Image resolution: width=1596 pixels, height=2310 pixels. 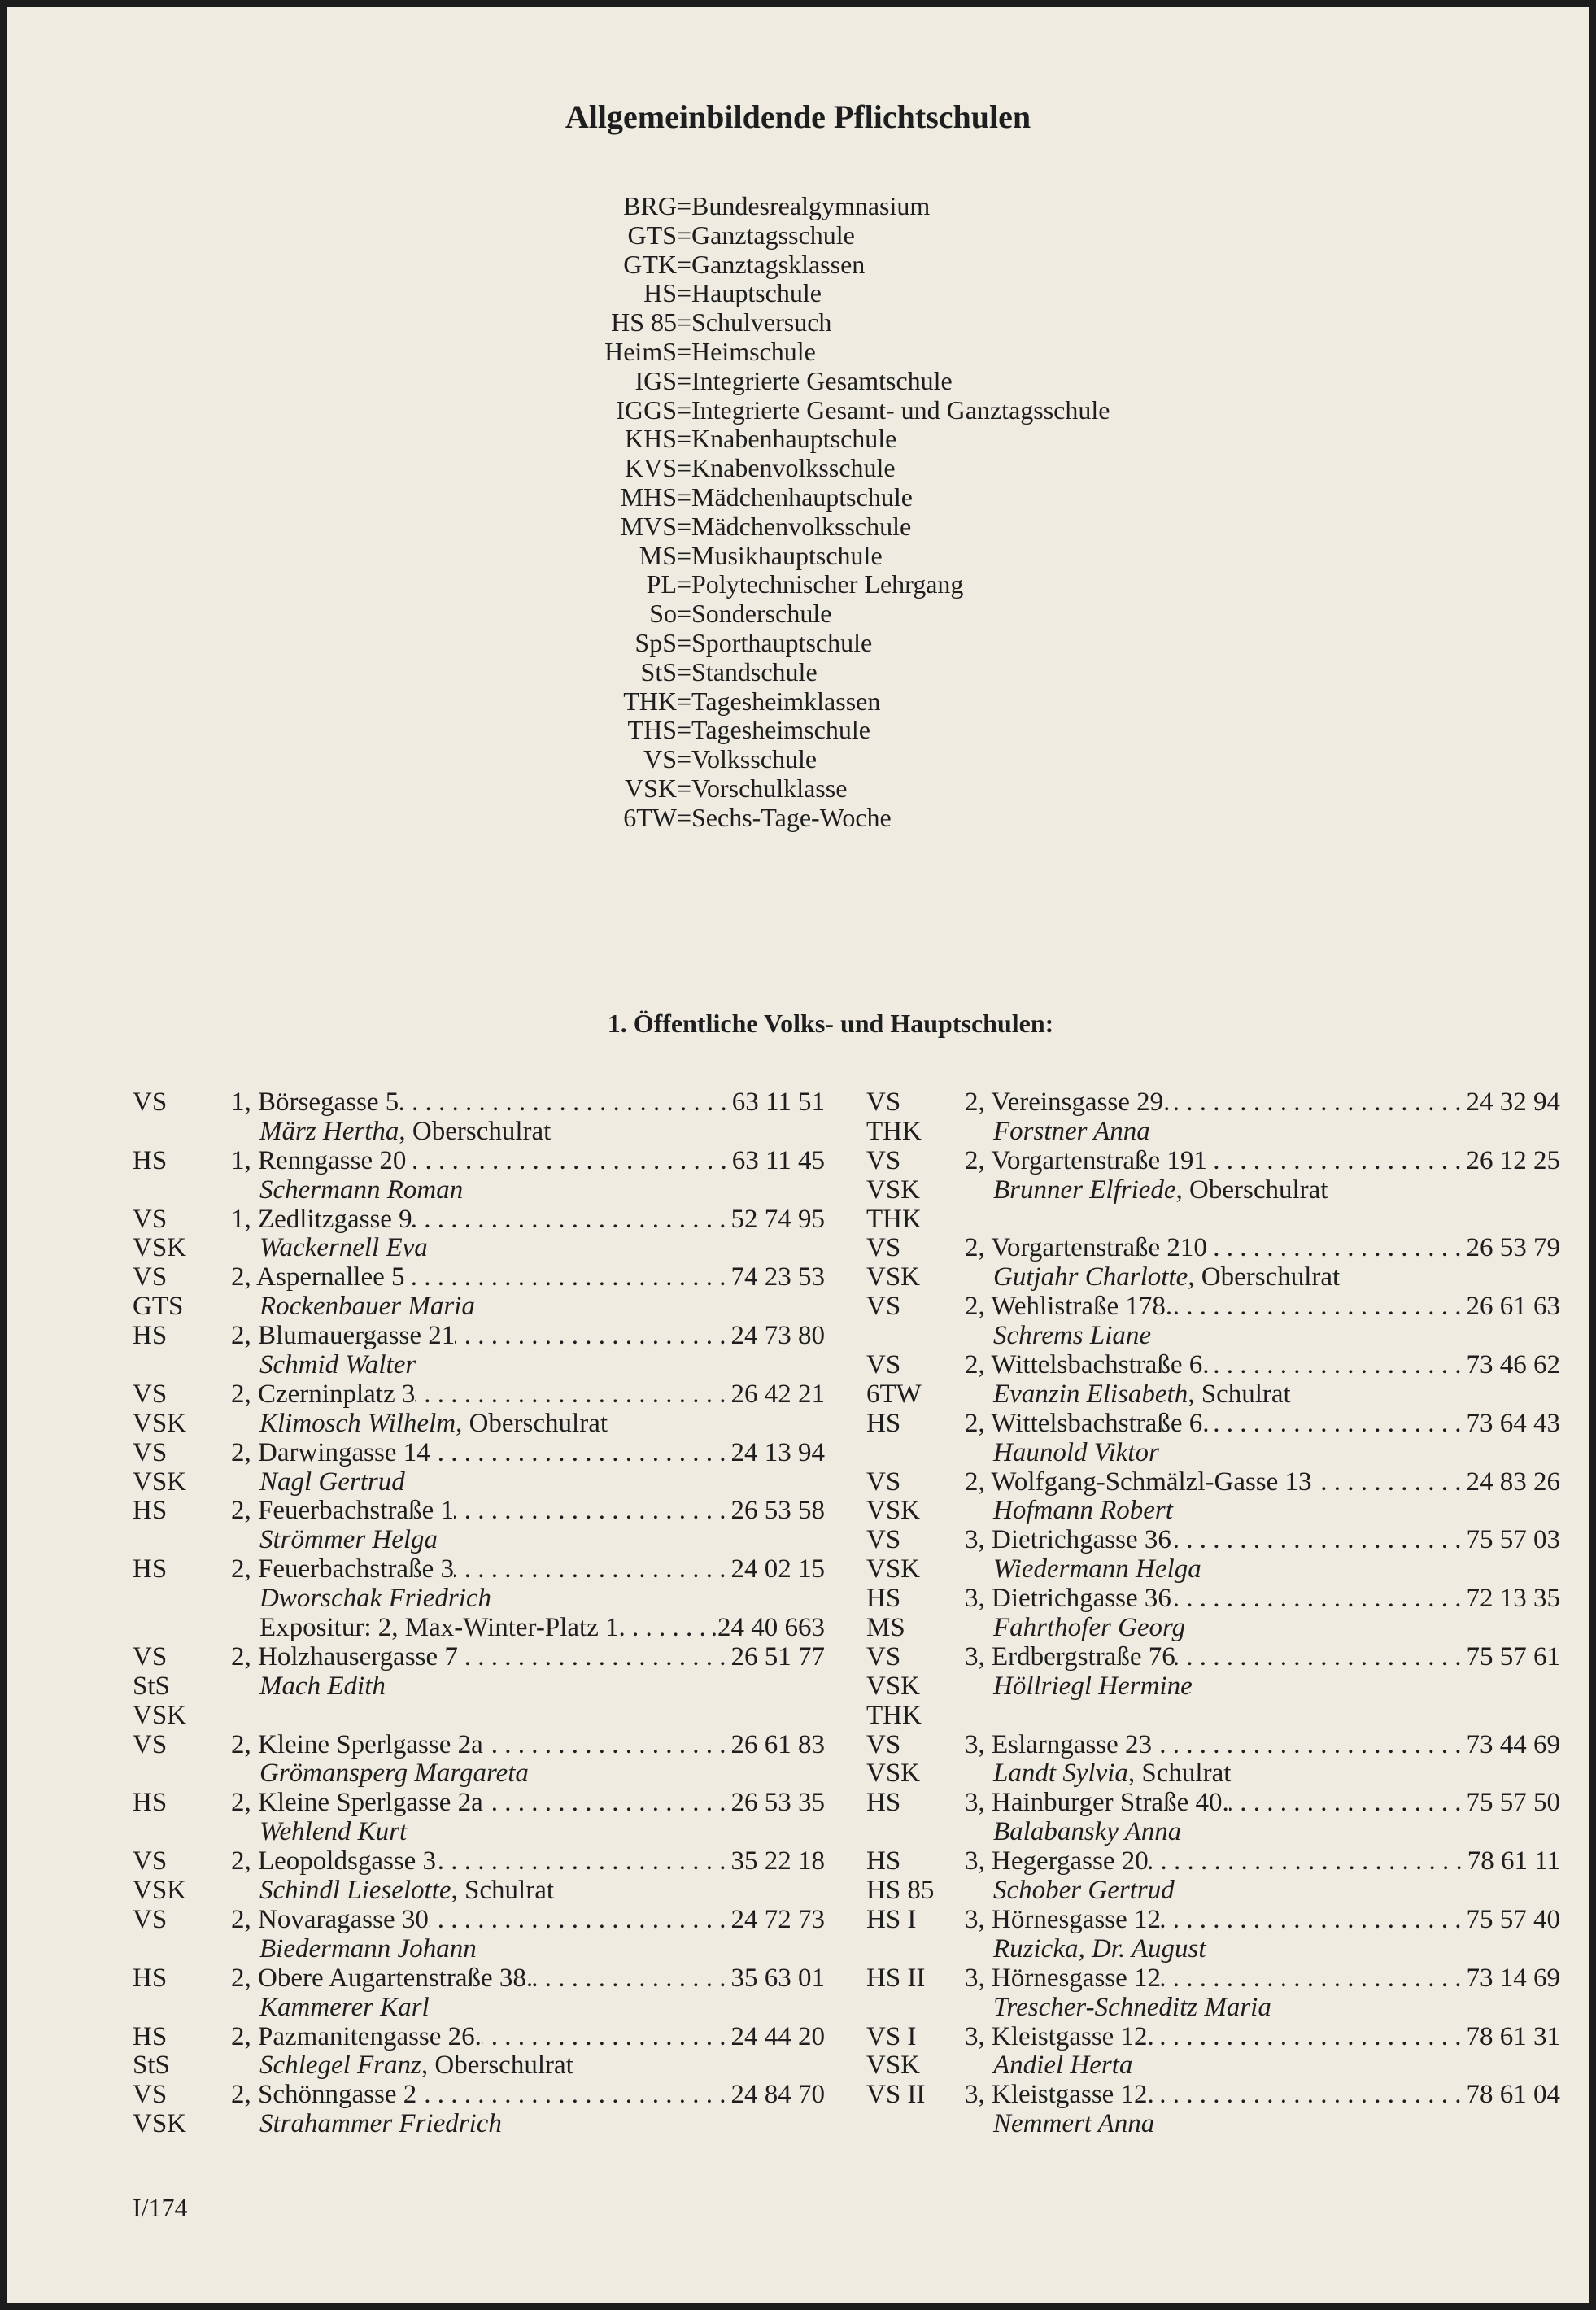 What do you see at coordinates (1086, 1160) in the screenshot?
I see `school-address: 2, Vorgartenstraße 191` at bounding box center [1086, 1160].